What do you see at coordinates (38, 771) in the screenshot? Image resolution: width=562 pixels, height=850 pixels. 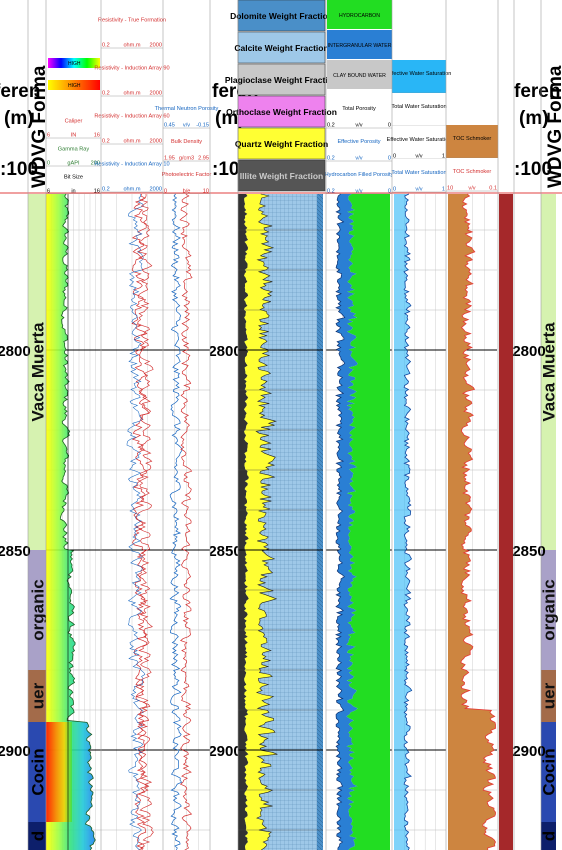 I see `formation-label: Cocin` at bounding box center [38, 771].